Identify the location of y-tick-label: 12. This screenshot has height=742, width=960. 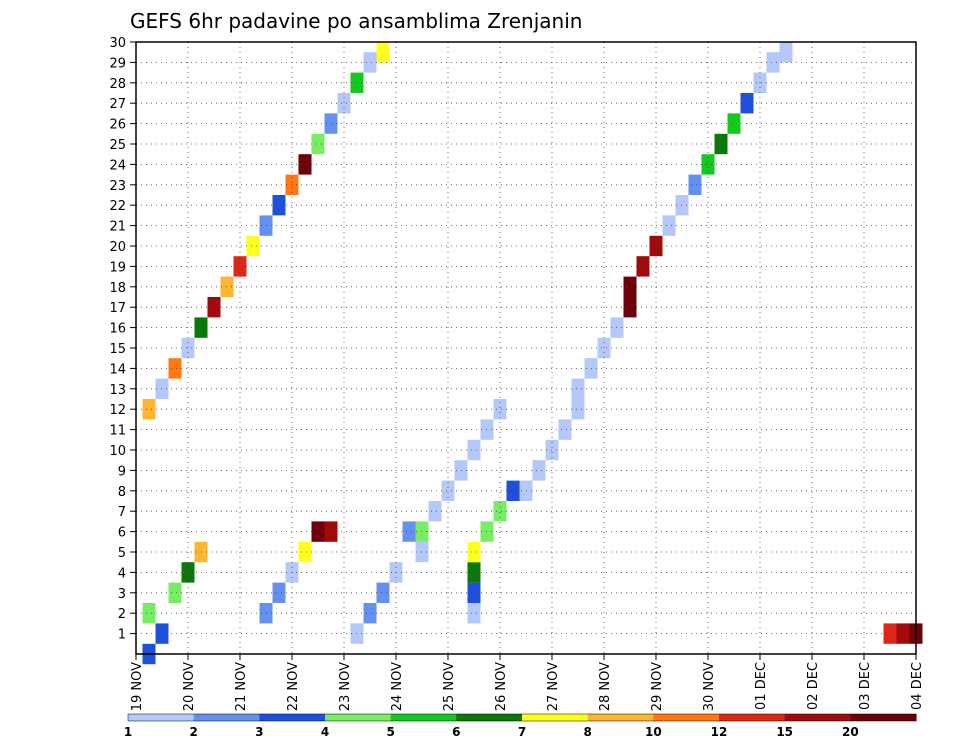
(117, 410).